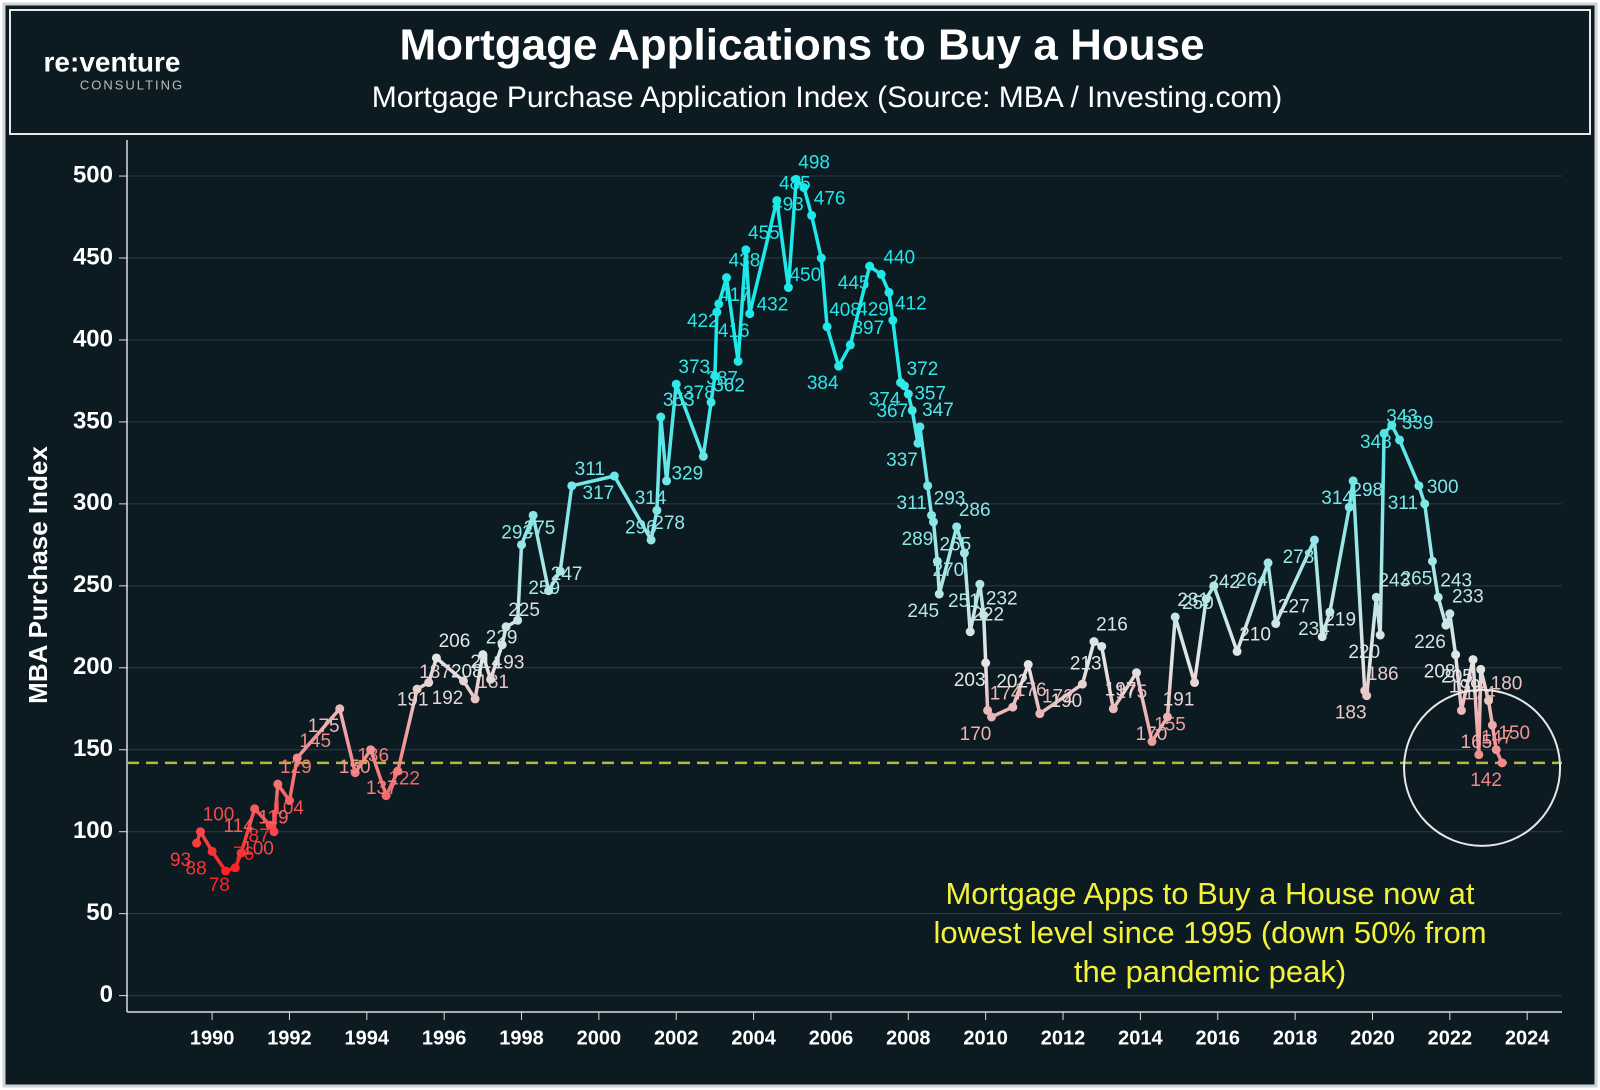  I want to click on data-label: 88, so click(196, 868).